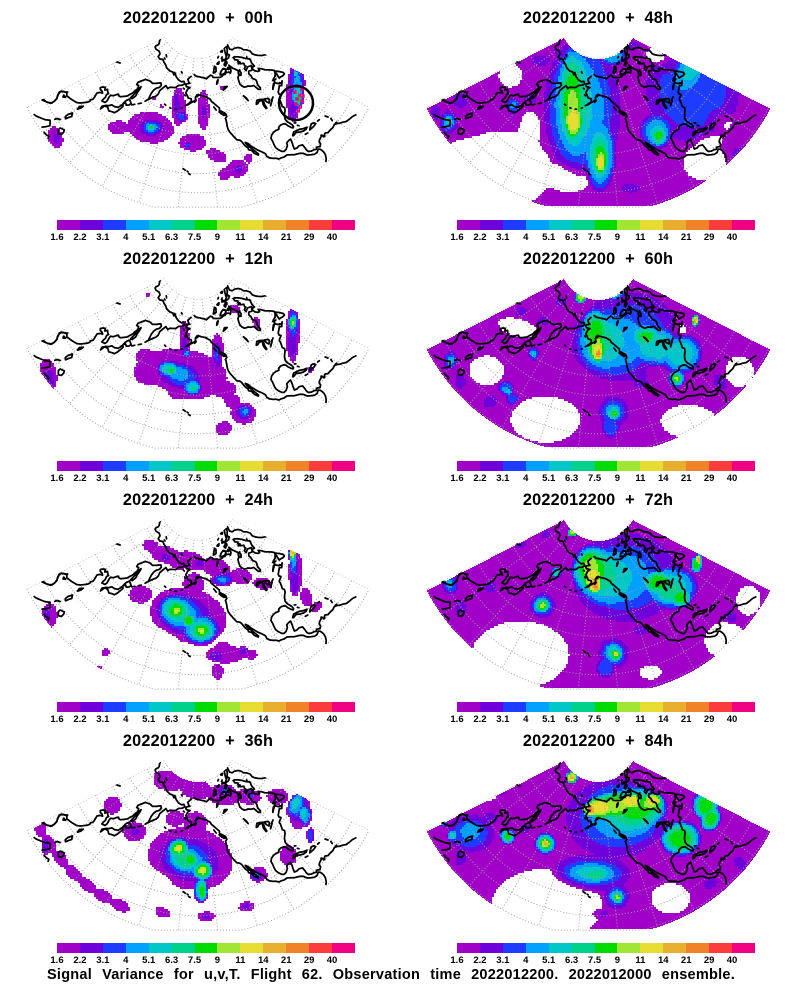 The image size is (800, 1000). I want to click on map-overlay, so click(198, 605).